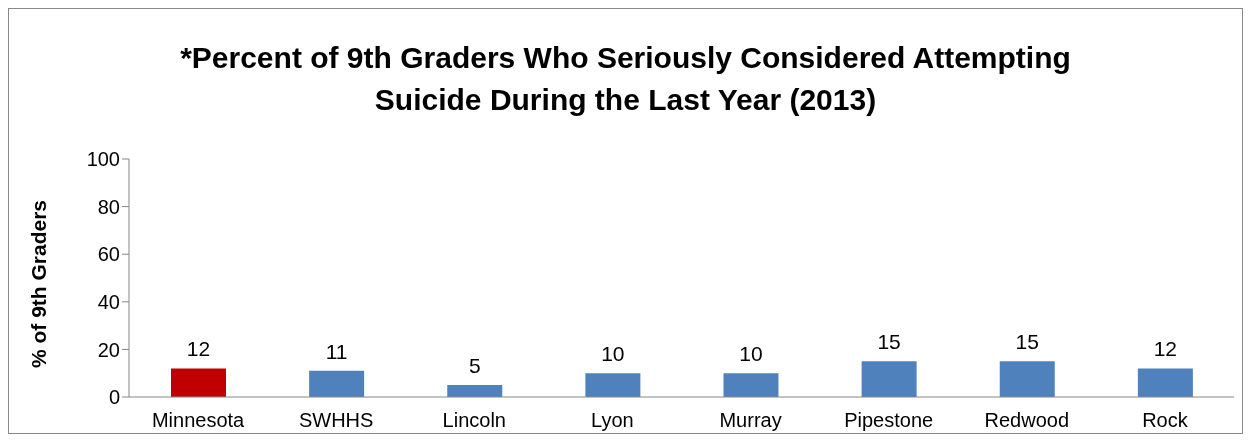 This screenshot has width=1253, height=444. What do you see at coordinates (625, 79) in the screenshot?
I see `chart-title: *Percent of 9th Graders Who Seriously Considered Attempting Suicide During the Last Year (2013)` at bounding box center [625, 79].